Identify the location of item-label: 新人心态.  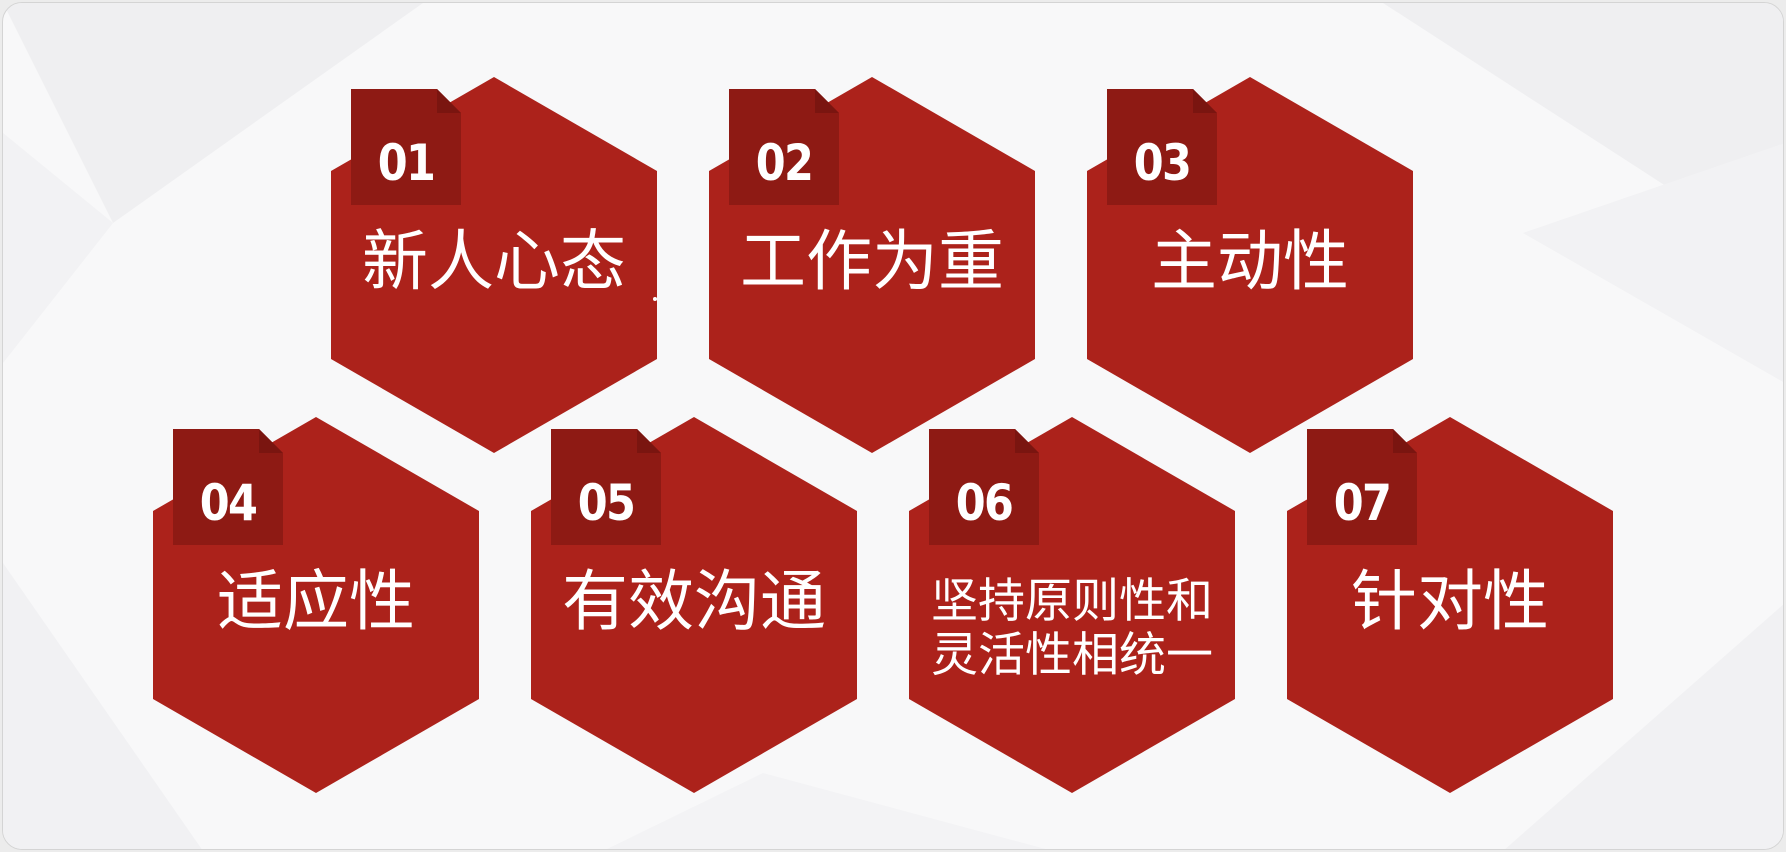
(494, 261).